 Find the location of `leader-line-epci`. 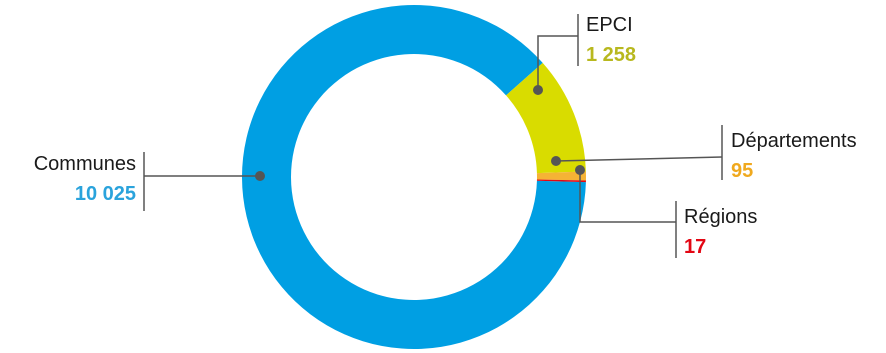

leader-line-epci is located at coordinates (557, 62).